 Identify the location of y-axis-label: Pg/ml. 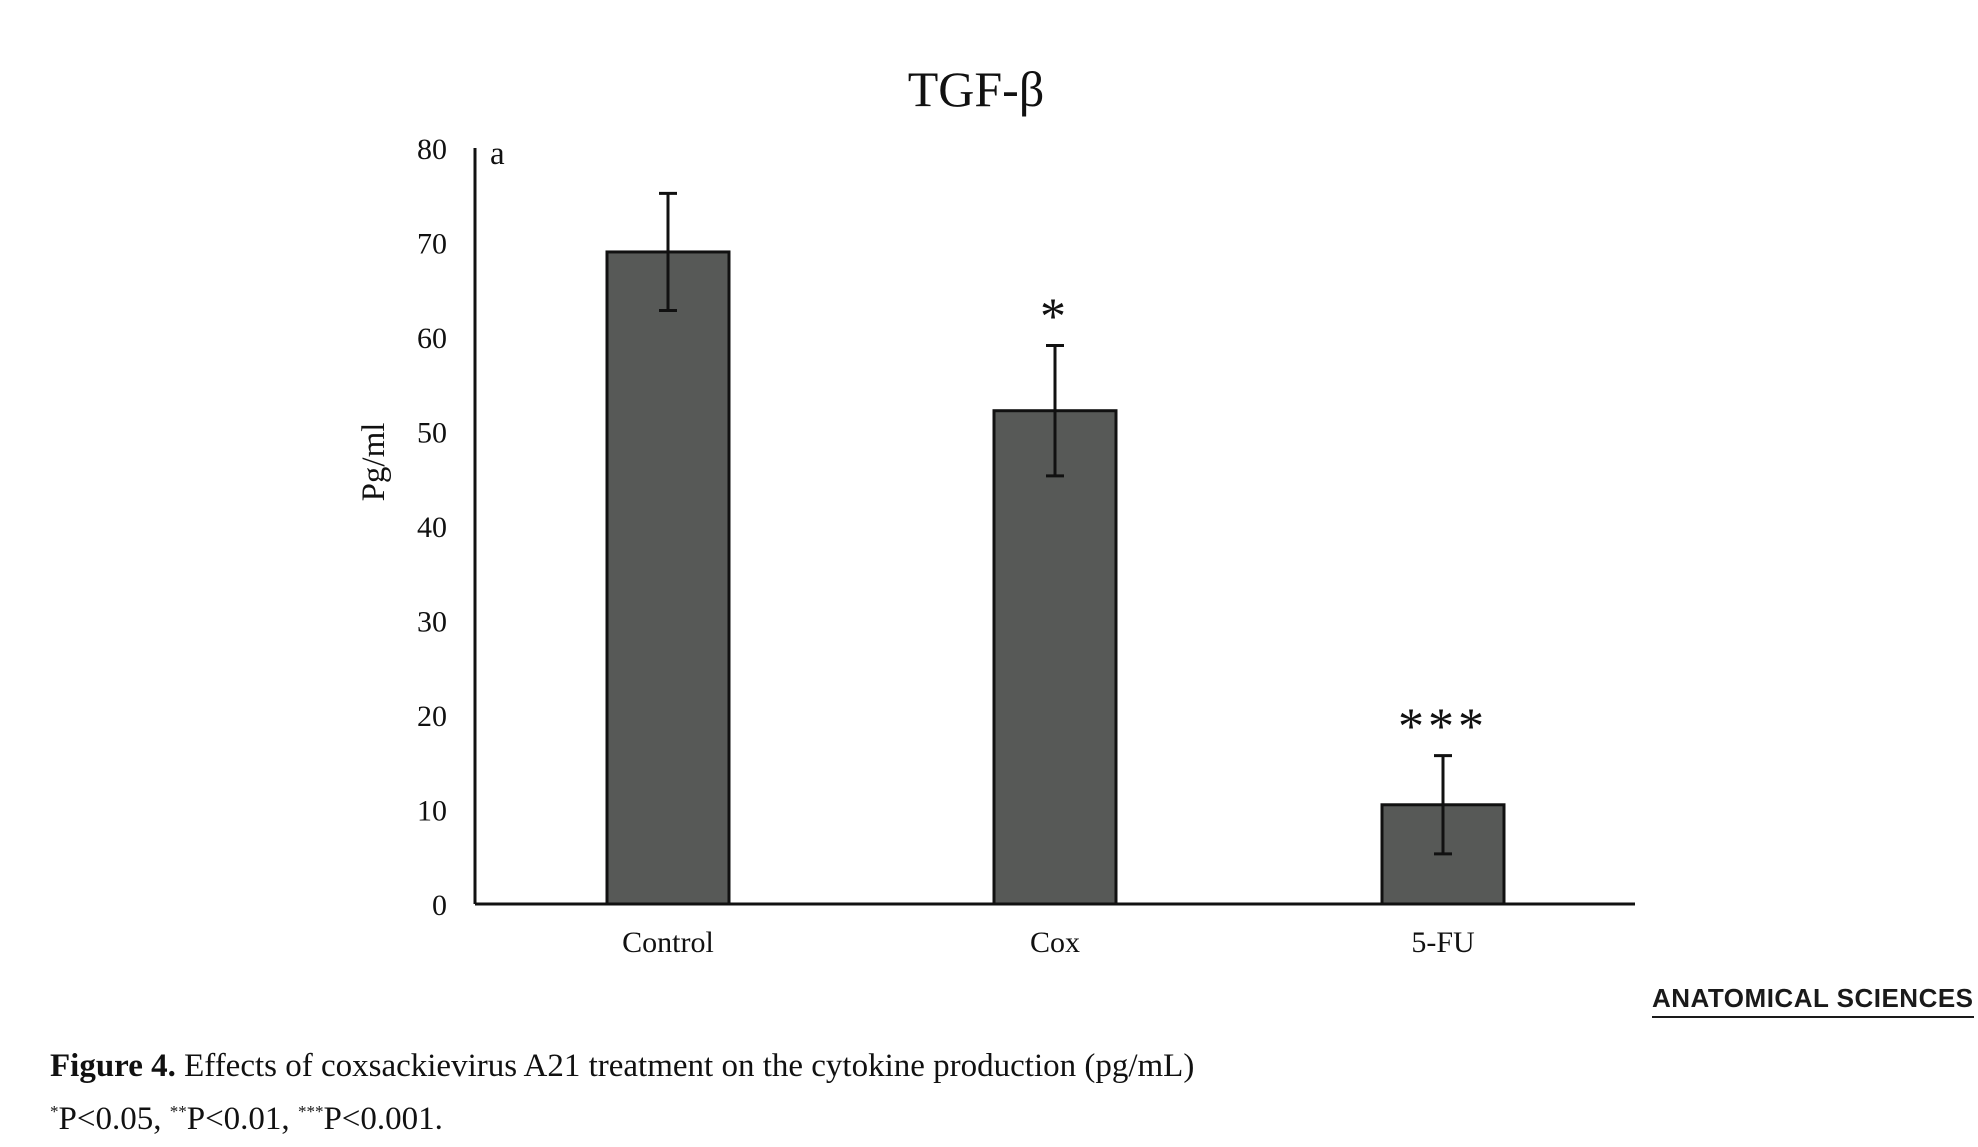
(374, 462).